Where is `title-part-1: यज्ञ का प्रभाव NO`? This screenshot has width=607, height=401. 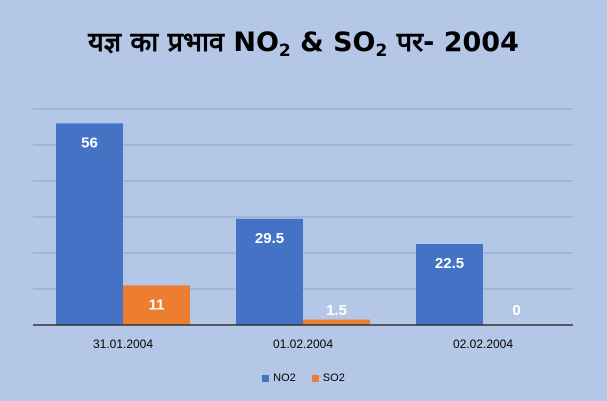
title-part-1: यज्ञ का प्रभाव NO is located at coordinates (183, 42).